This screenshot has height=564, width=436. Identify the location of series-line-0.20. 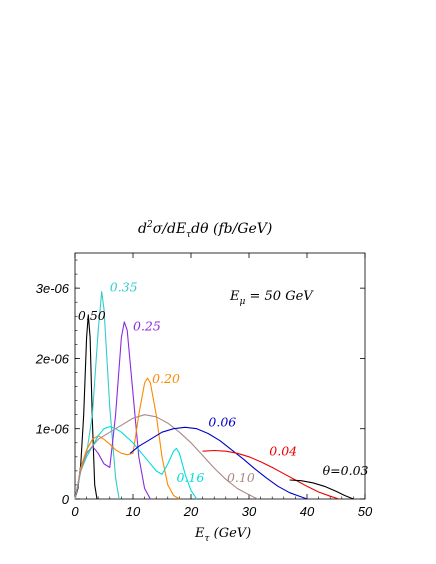
(127, 438).